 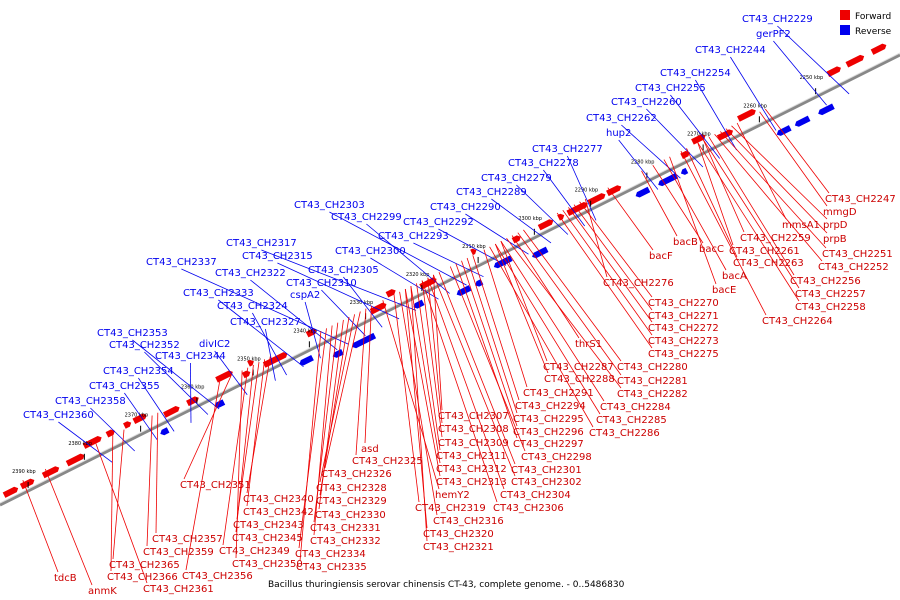 I want to click on forward-gene-label: CT43_CH2275, so click(x=683, y=354).